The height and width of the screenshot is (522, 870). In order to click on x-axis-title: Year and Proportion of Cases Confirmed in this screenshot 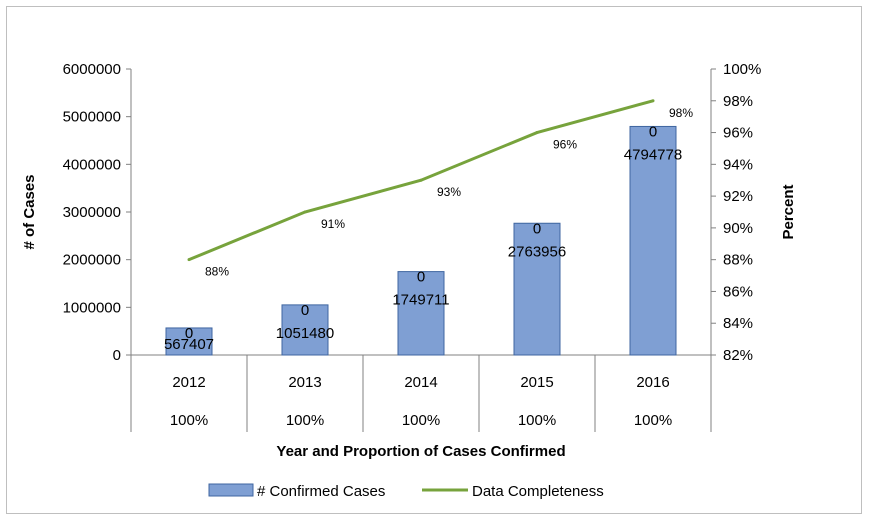, I will do `click(420, 451)`.